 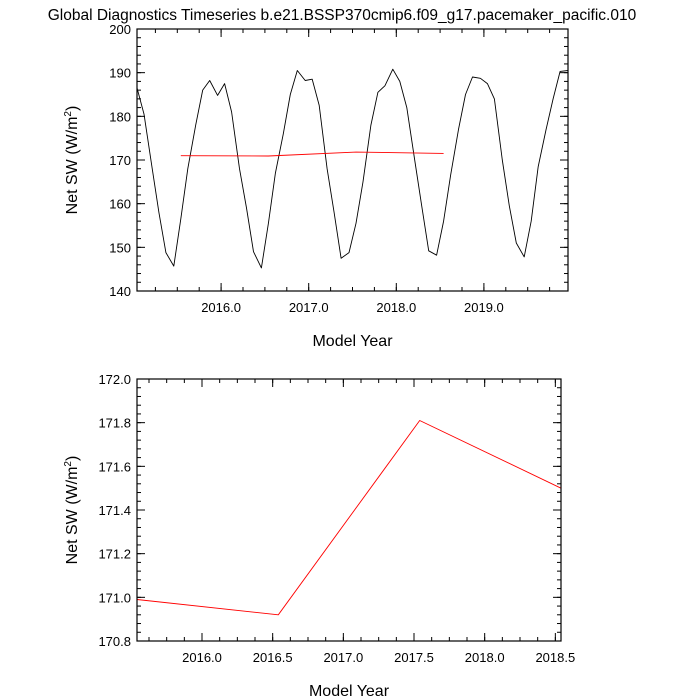 What do you see at coordinates (555, 657) in the screenshot?
I see `x-tick-label: 2018.5` at bounding box center [555, 657].